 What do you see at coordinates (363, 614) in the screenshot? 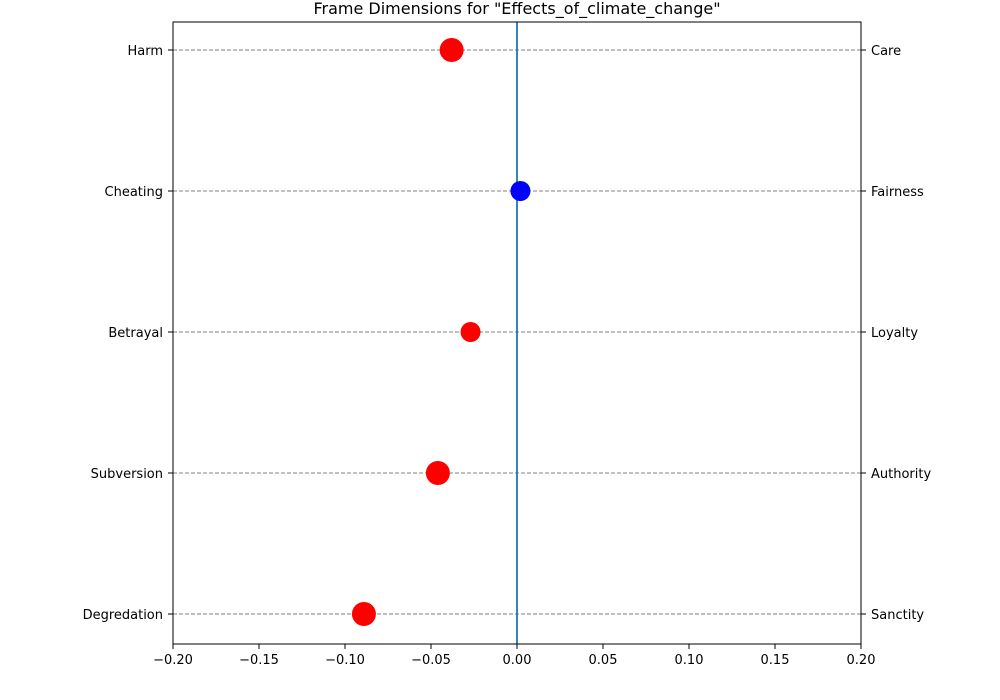
I see `data-point-sanctity` at bounding box center [363, 614].